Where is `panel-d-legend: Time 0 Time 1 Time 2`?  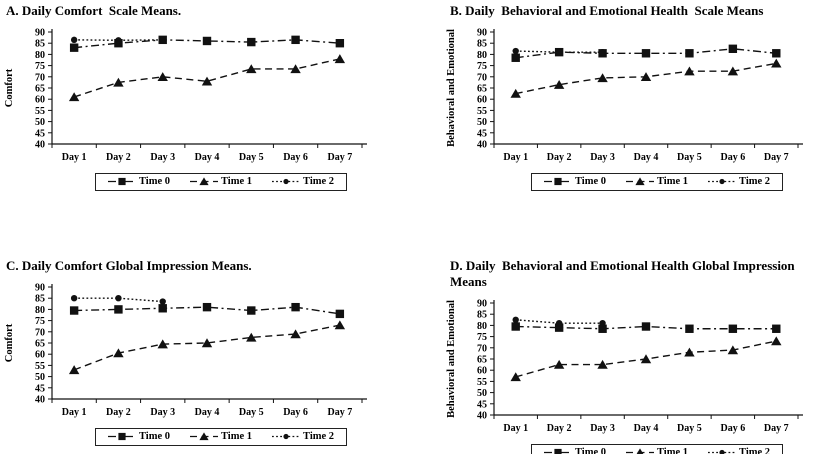
panel-d-legend: Time 0 Time 1 Time 2 is located at coordinates (657, 449).